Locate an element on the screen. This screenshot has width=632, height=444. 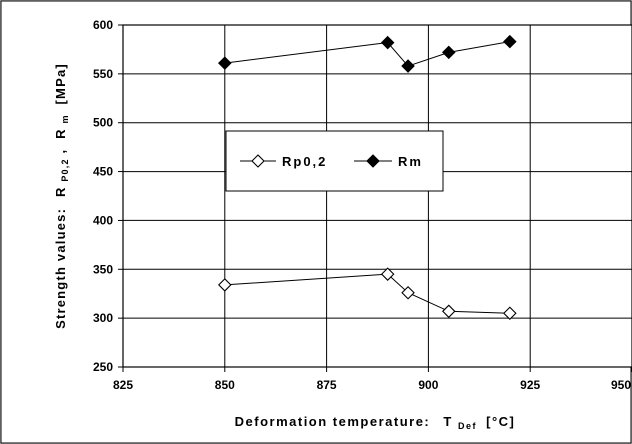
y-axis-r2-subscript: m is located at coordinates (65, 118).